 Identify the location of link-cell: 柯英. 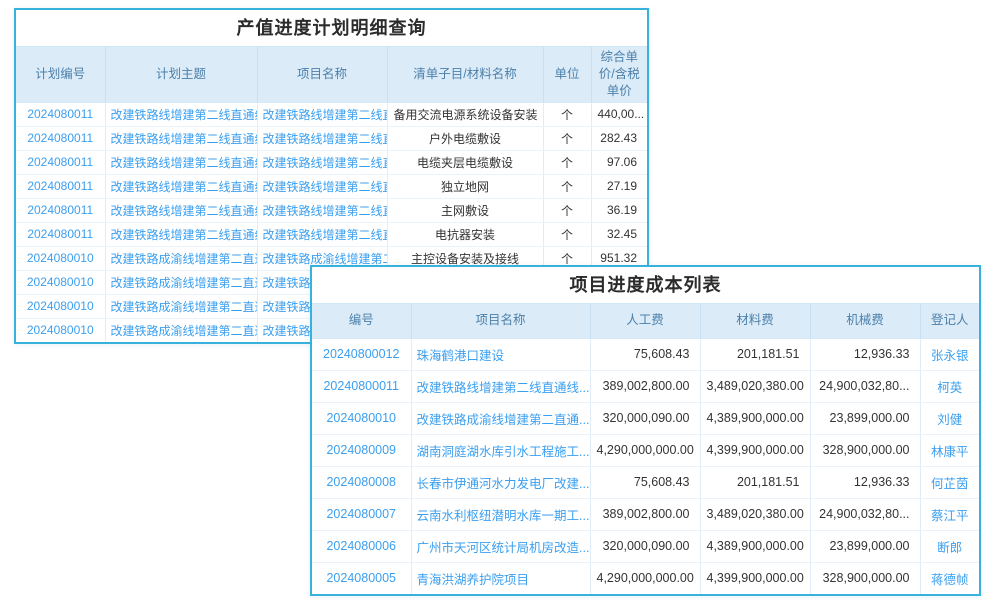
(949, 386).